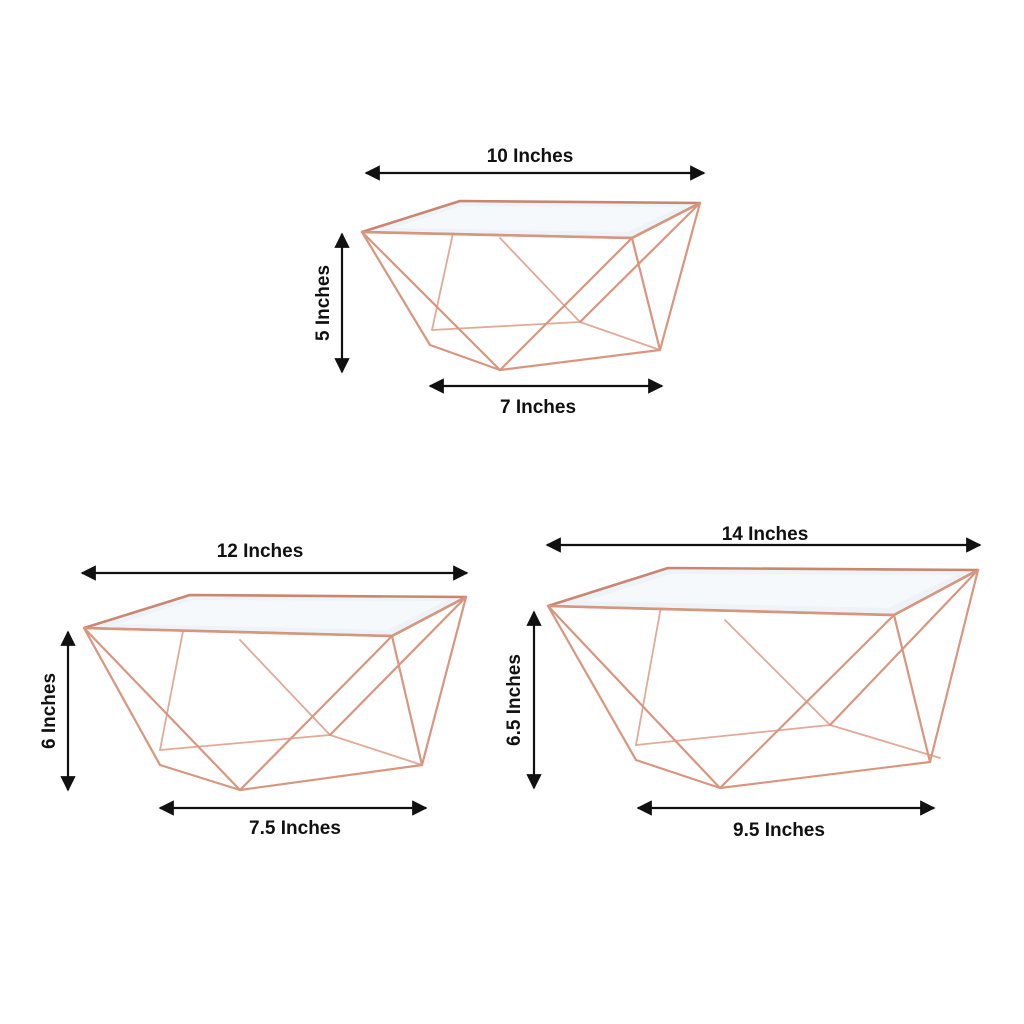 This screenshot has width=1024, height=1024. I want to click on large-base-width-label: 9.5 Inches, so click(779, 830).